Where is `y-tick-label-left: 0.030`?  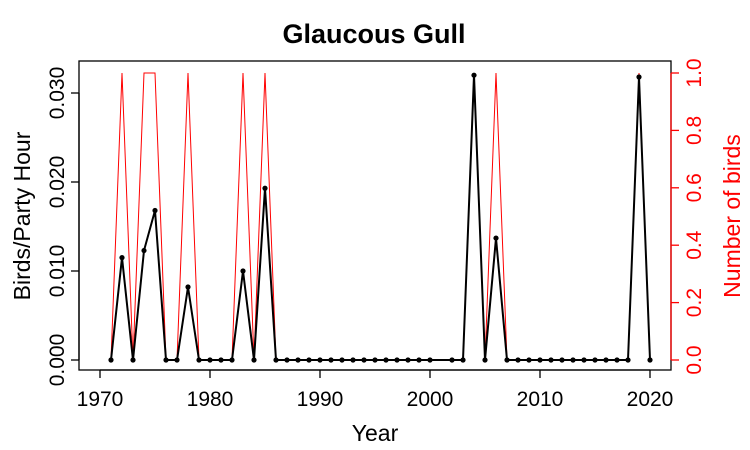
y-tick-label-left: 0.030 is located at coordinates (57, 93).